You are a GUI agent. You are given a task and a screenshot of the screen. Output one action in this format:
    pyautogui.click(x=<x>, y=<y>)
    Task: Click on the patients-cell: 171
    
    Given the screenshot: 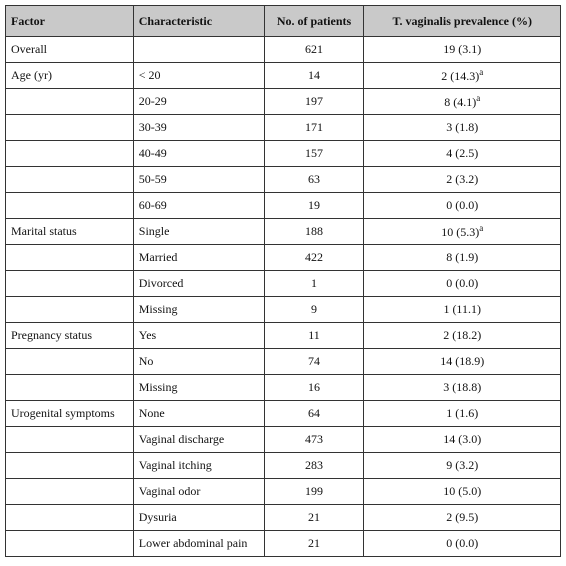 What is the action you would take?
    pyautogui.click(x=314, y=127)
    